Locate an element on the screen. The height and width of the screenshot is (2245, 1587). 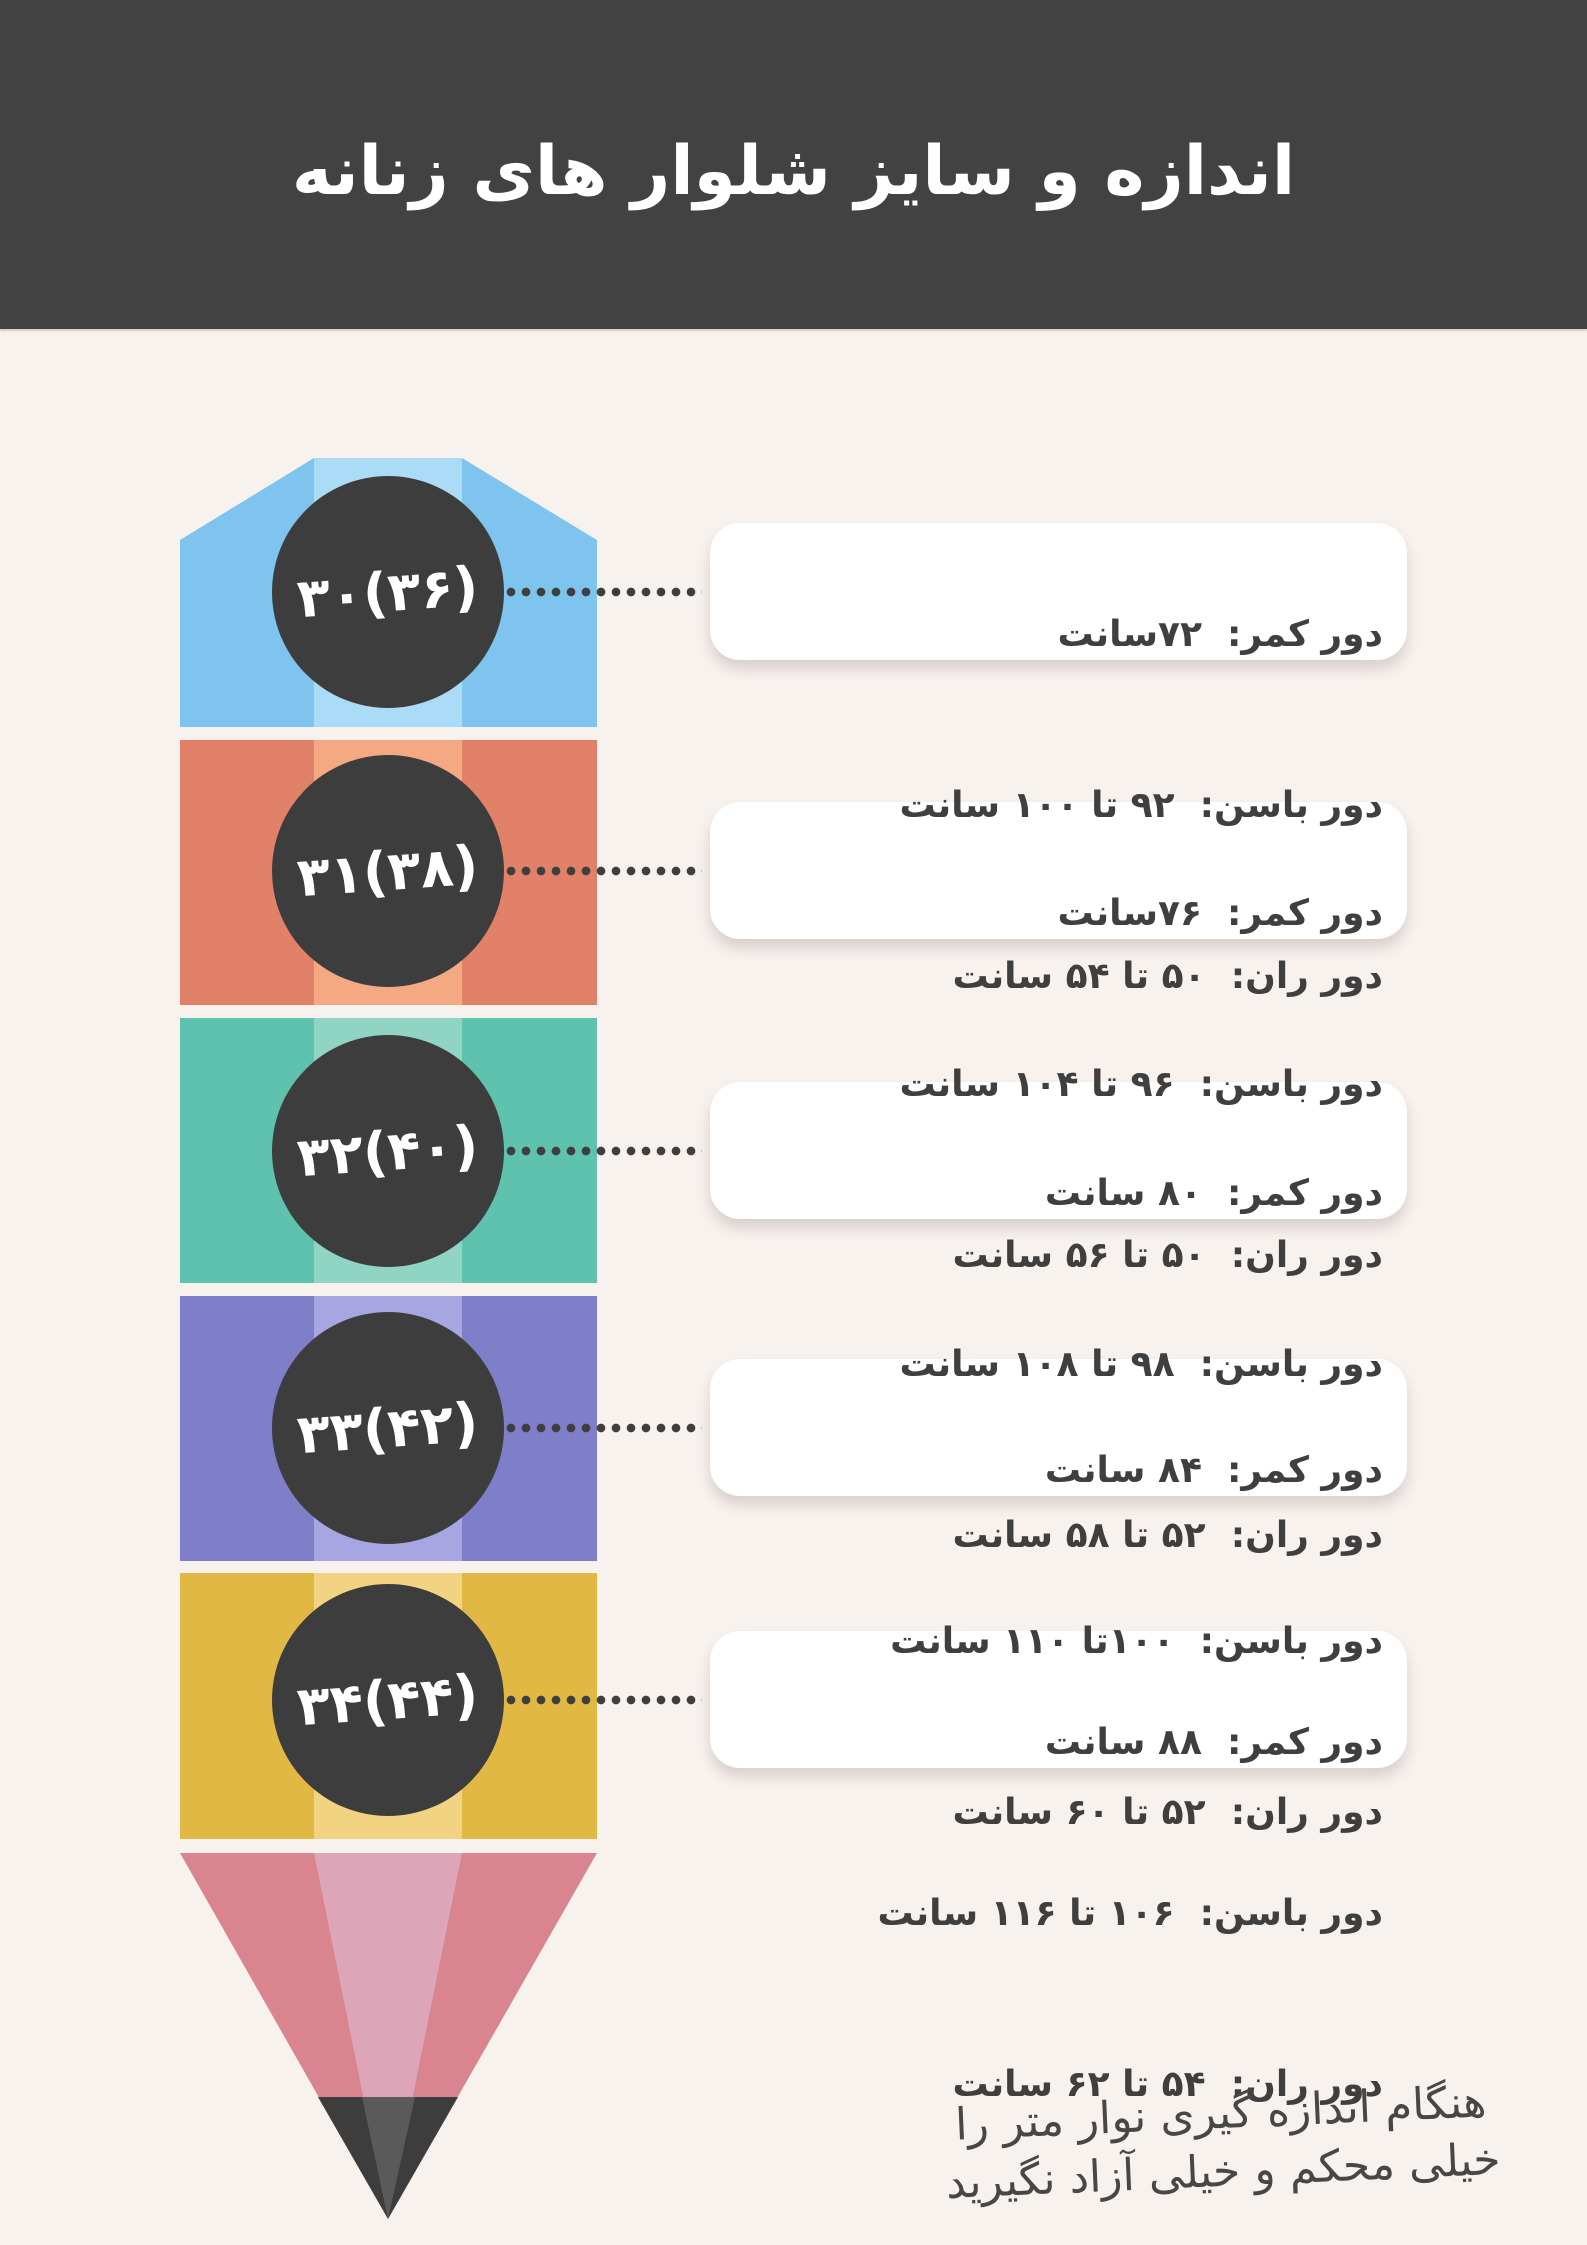
size-circle-30-36: ۳۰(۳۶) is located at coordinates (388, 592).